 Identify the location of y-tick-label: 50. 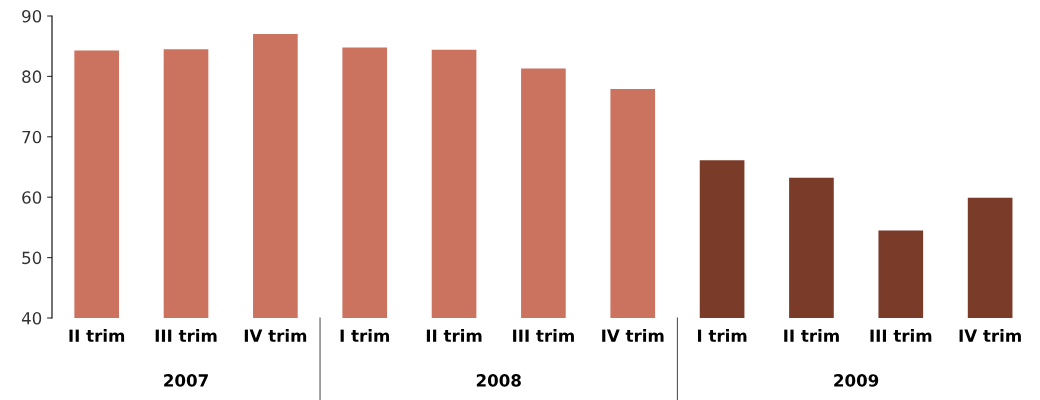
(32, 258).